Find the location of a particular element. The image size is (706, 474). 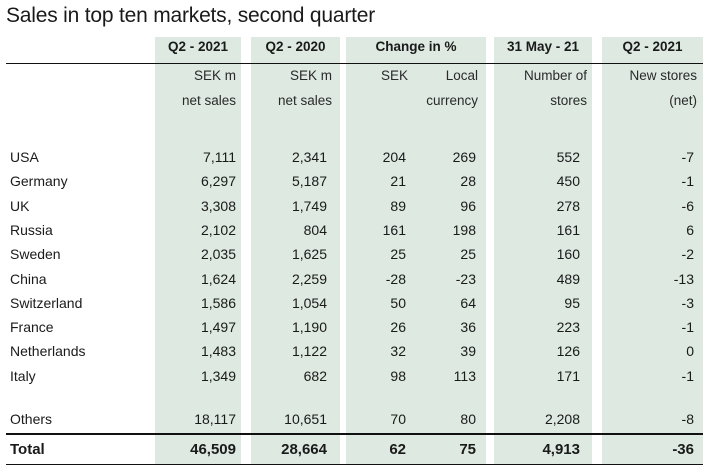

new-stores-cell: -8 is located at coordinates (687, 419).